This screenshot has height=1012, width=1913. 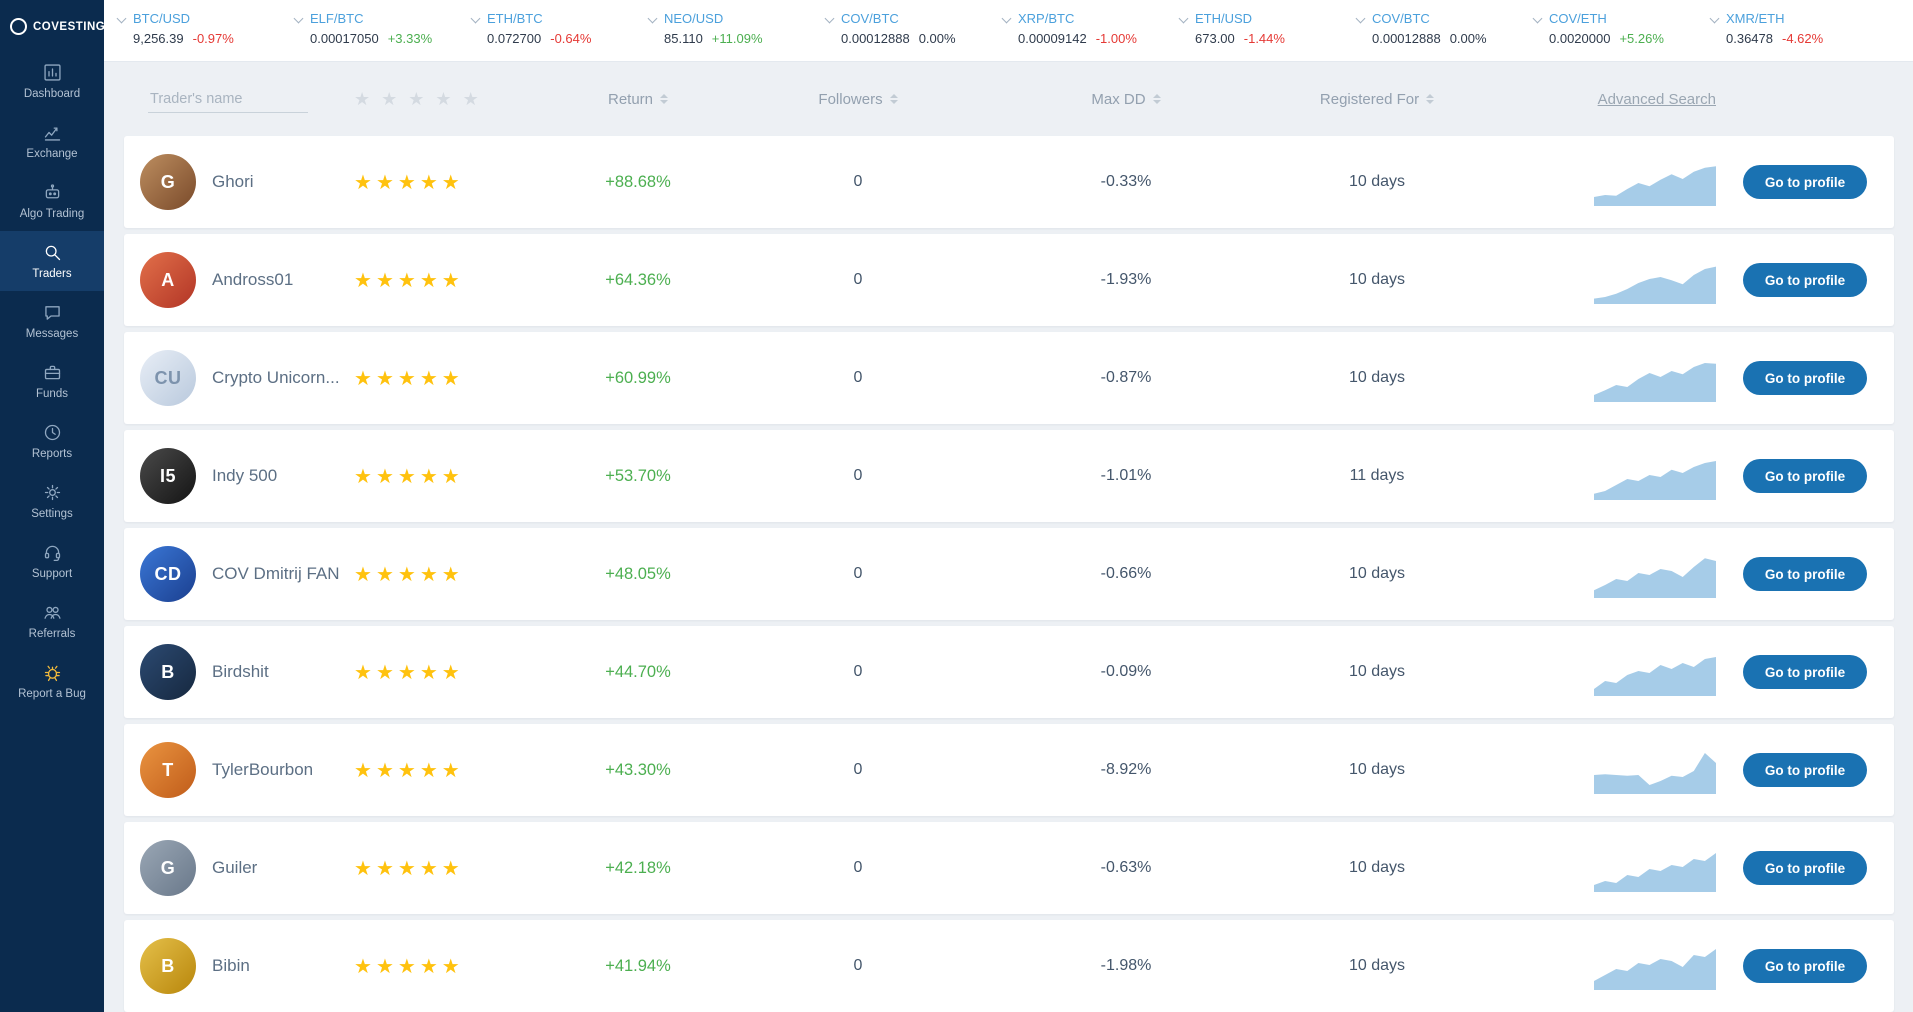 I want to click on trader-name: COV Dmitrij FAN, so click(x=276, y=573).